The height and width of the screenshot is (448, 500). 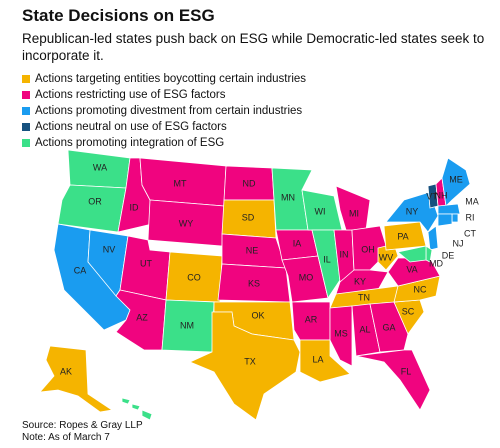 What do you see at coordinates (458, 243) in the screenshot?
I see `state-label: NJ` at bounding box center [458, 243].